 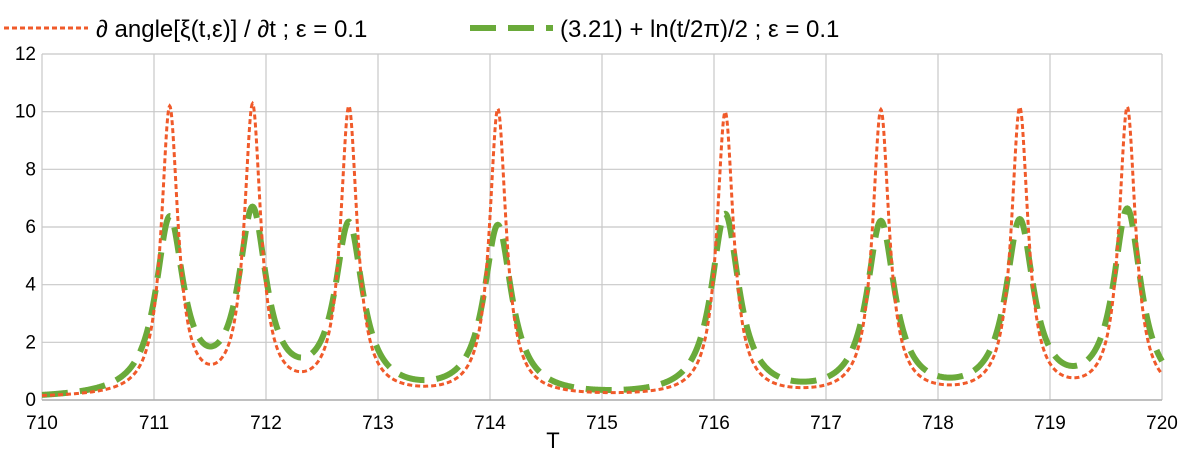 I want to click on y-tick-label-3: 6, so click(x=30, y=227).